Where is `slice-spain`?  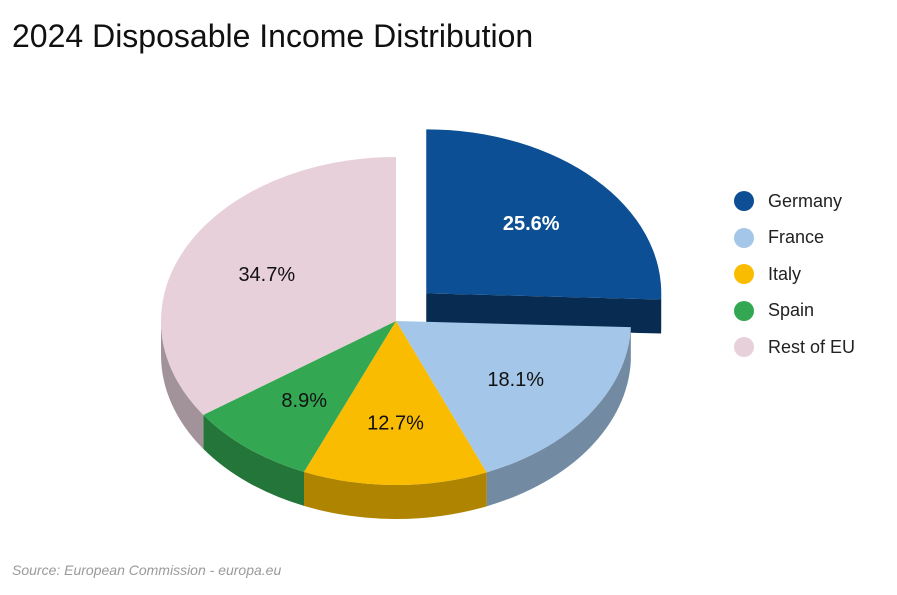
slice-spain is located at coordinates (299, 396).